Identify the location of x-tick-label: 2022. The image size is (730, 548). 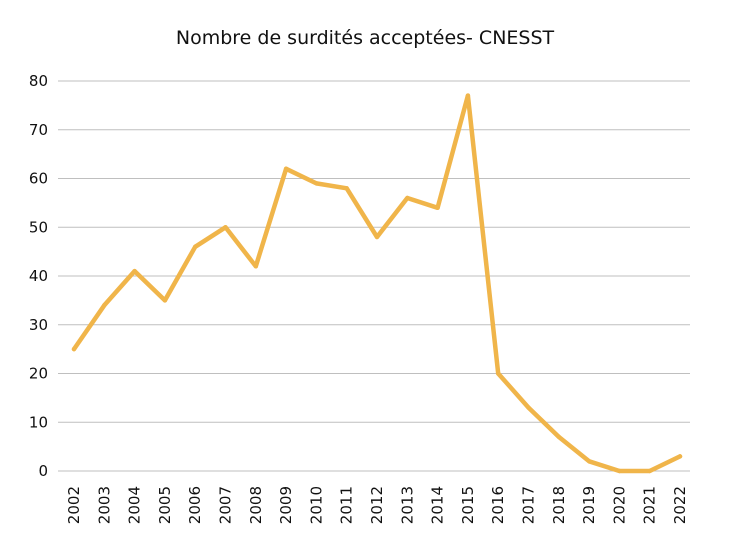
(680, 505).